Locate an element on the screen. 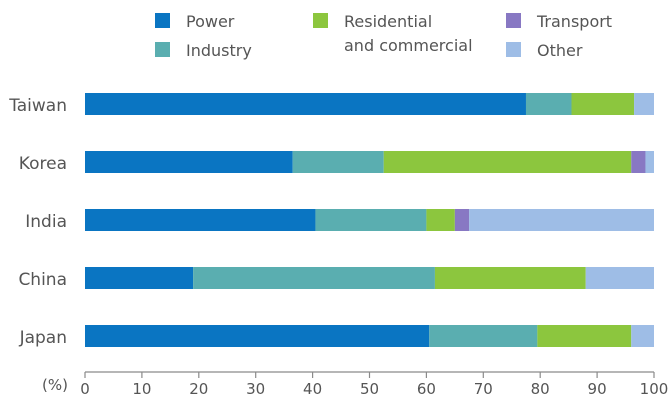  x-tick-label: 90 is located at coordinates (597, 389).